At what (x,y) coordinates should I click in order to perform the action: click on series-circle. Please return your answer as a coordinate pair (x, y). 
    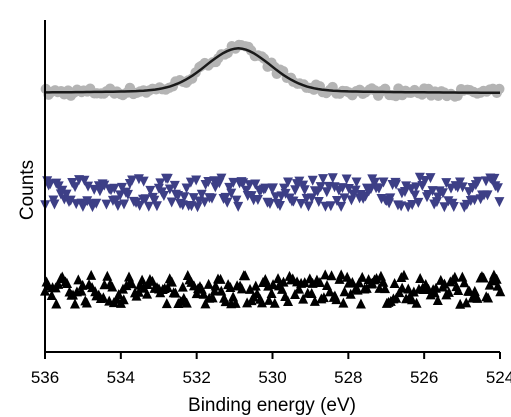
    Looking at the image, I should click on (272, 70).